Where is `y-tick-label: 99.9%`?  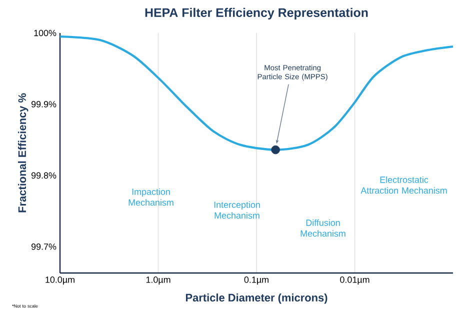
y-tick-label: 99.9% is located at coordinates (43, 104).